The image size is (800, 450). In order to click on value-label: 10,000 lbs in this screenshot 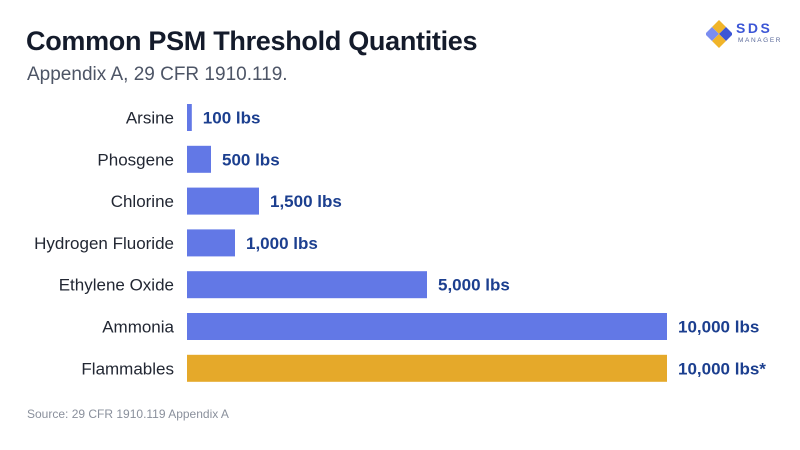, I will do `click(718, 327)`.